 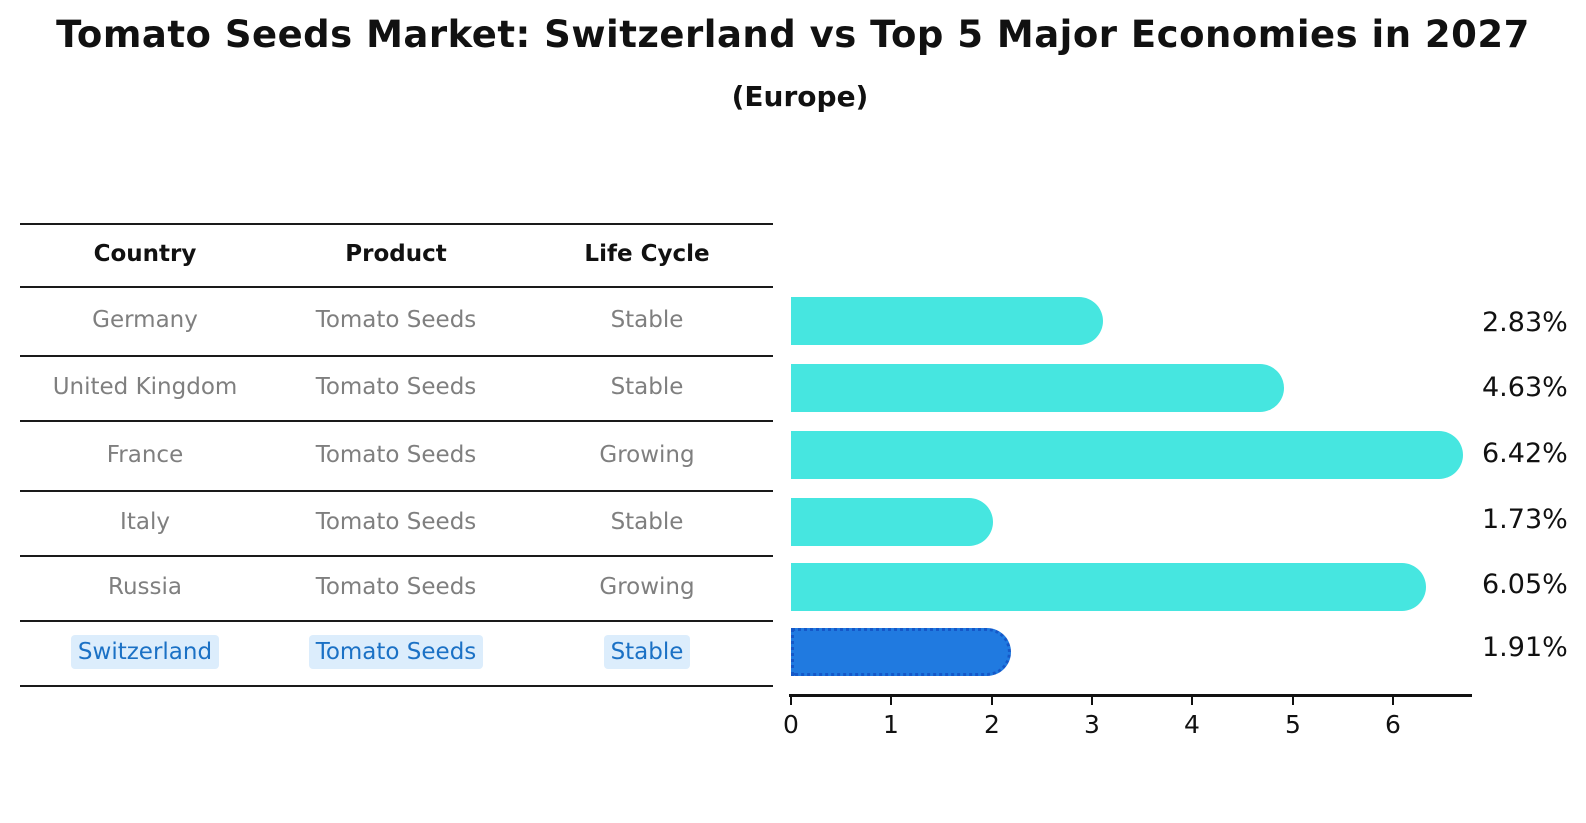 I want to click on country-label: United Kingdom, so click(x=145, y=387).